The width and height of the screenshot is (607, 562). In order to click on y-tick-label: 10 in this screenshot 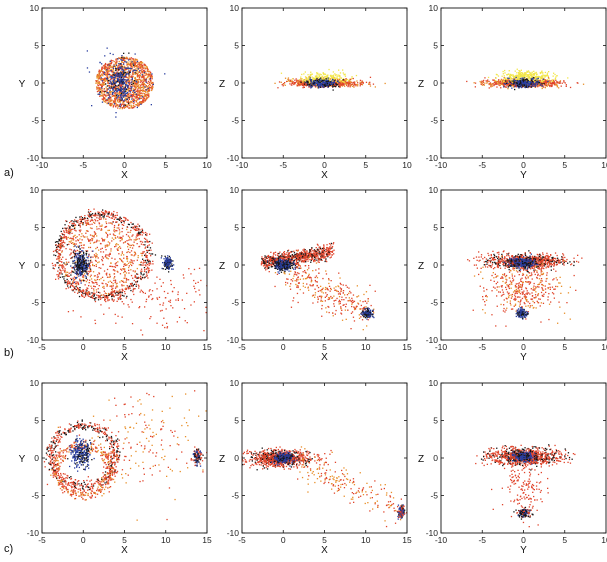, I will do `click(35, 8)`.